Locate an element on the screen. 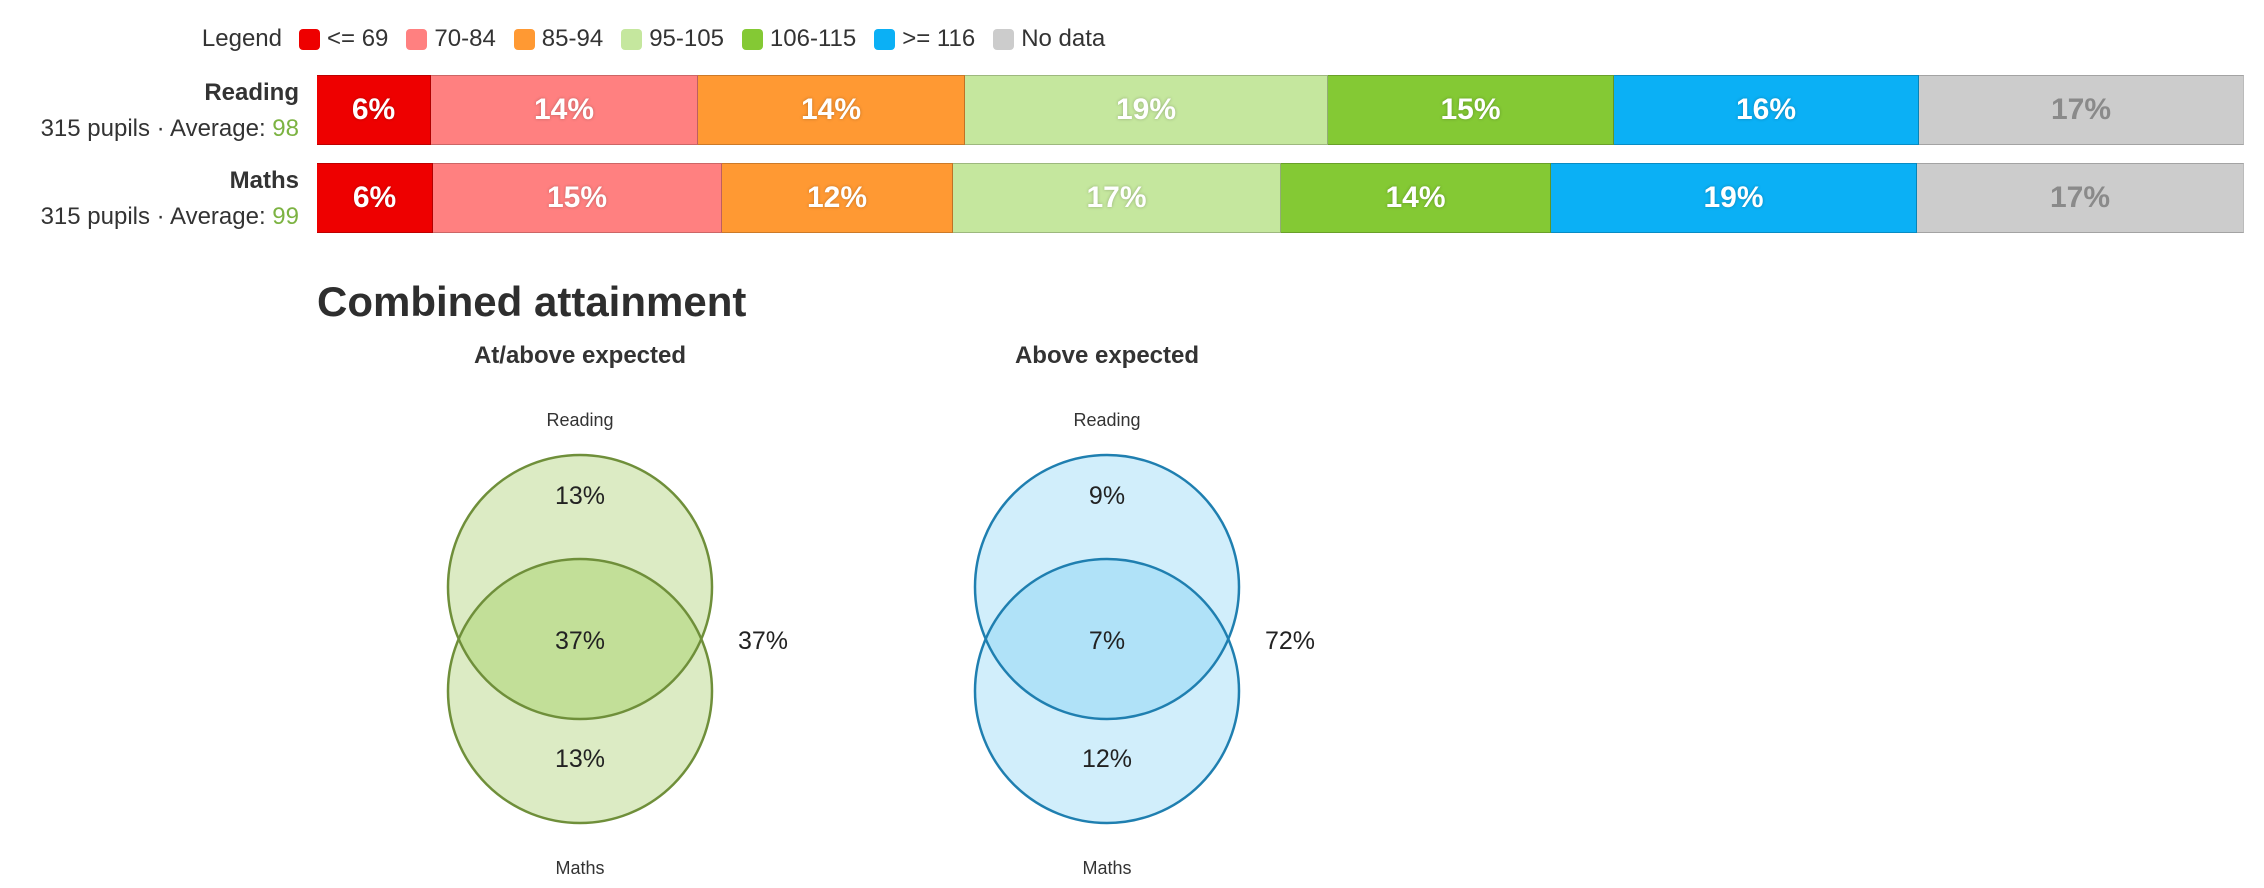 The width and height of the screenshot is (2264, 888). venn-top-only-value: 13% is located at coordinates (580, 496).